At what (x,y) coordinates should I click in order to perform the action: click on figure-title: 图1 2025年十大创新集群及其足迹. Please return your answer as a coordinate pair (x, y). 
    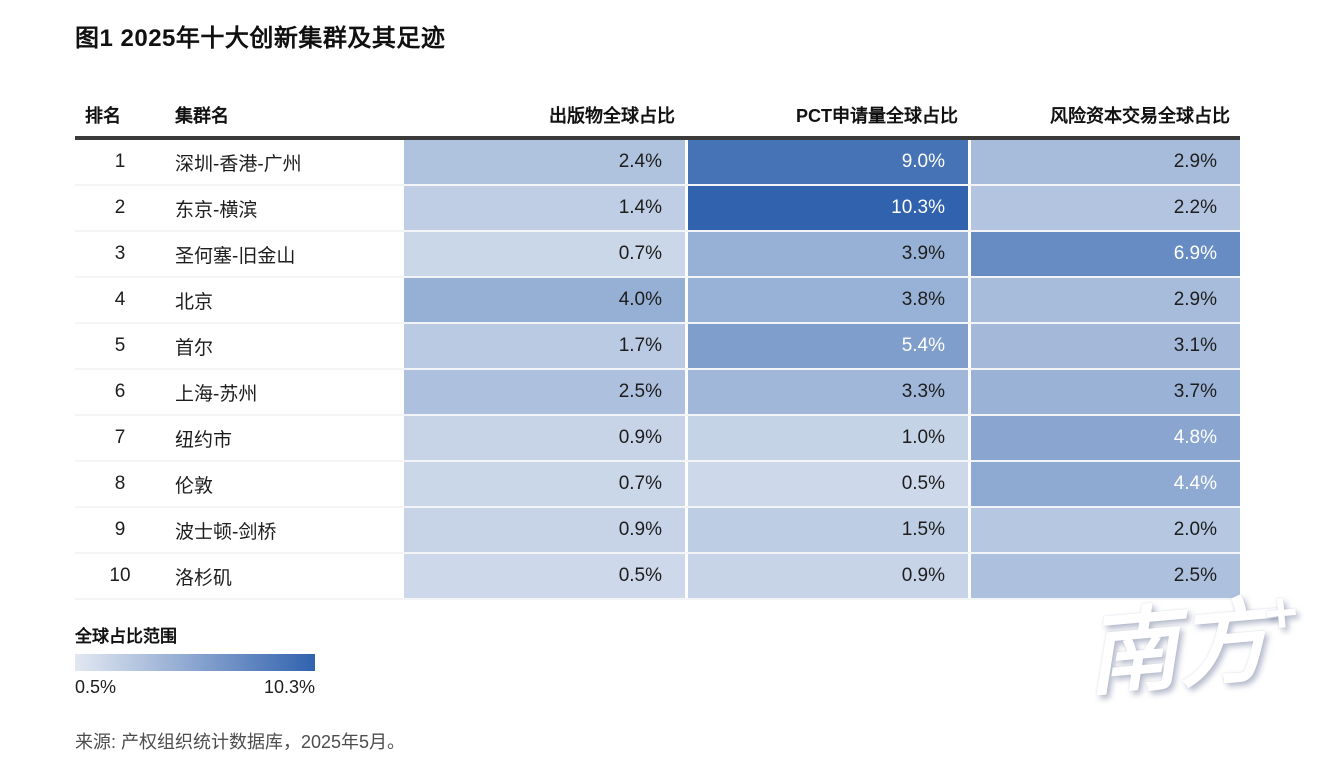
    Looking at the image, I should click on (260, 38).